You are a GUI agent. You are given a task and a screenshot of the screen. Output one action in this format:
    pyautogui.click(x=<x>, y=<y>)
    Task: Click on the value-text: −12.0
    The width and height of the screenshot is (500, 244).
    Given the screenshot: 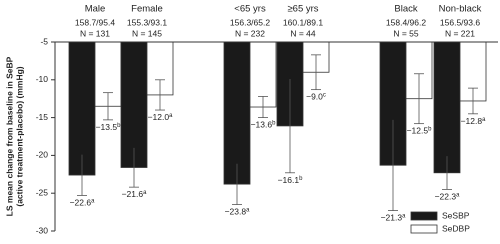 What is the action you would take?
    pyautogui.click(x=159, y=117)
    